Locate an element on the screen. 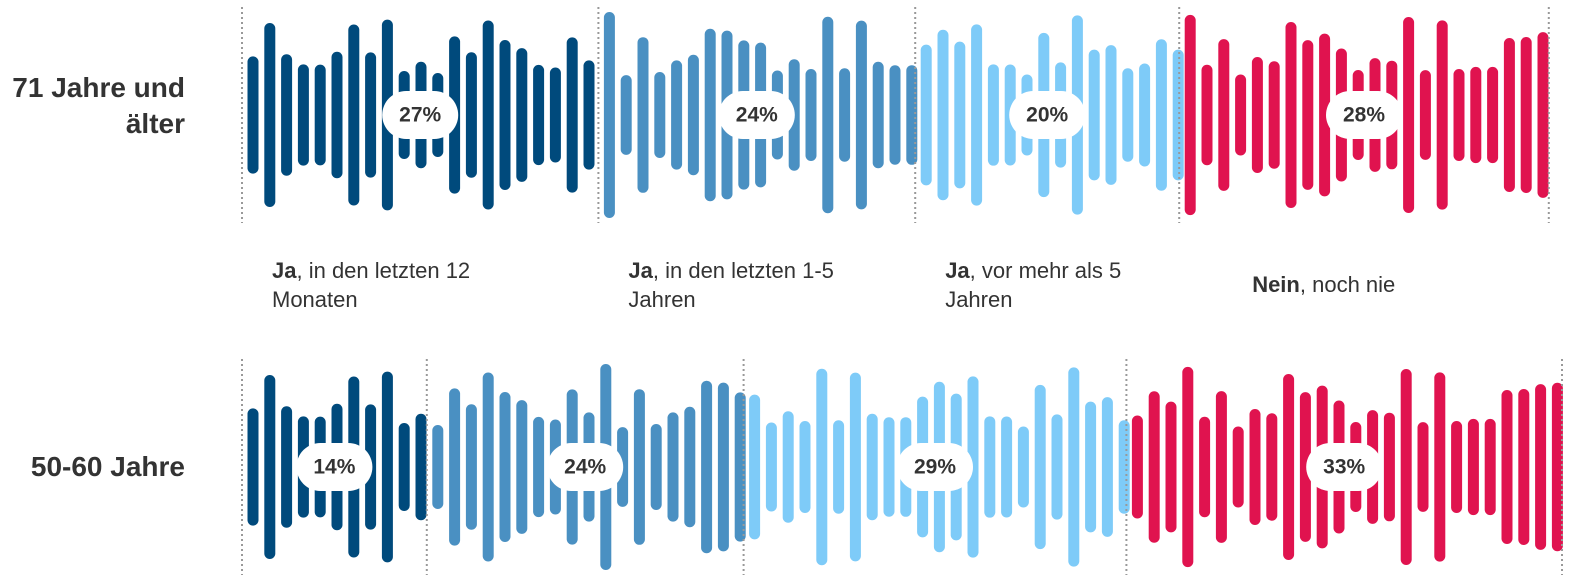  value-label: 27% is located at coordinates (420, 115).